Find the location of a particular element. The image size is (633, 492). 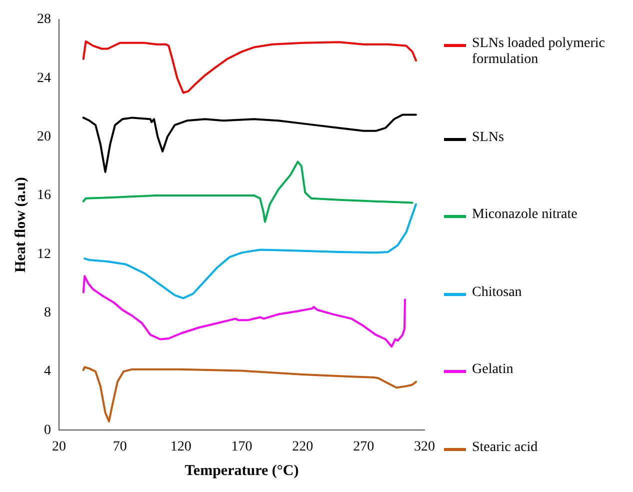

y-tick-label: 12 is located at coordinates (44, 254).